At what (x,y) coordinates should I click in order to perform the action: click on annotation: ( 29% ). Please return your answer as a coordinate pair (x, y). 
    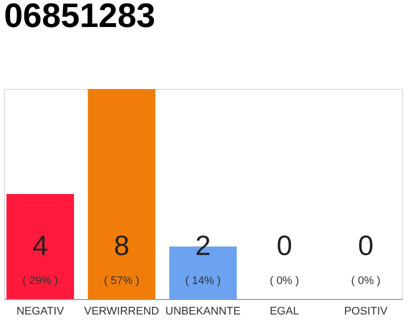
    Looking at the image, I should click on (40, 281).